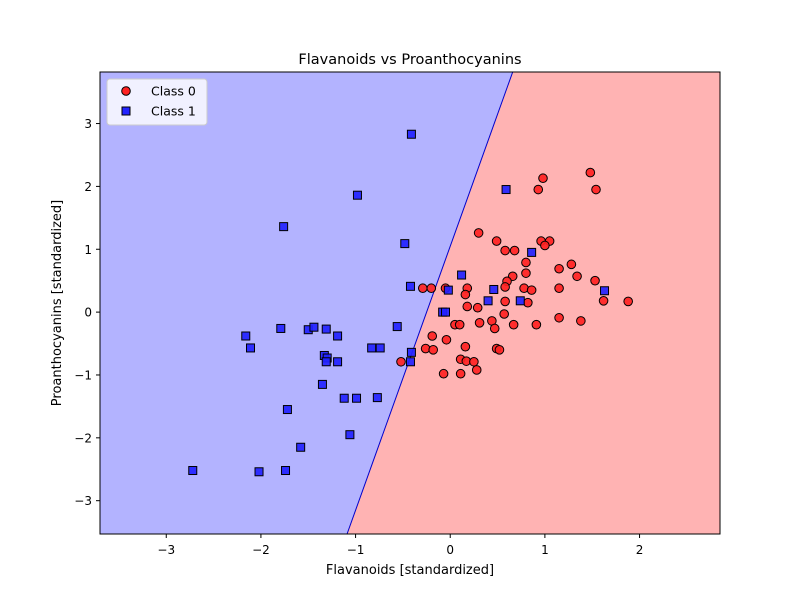 The width and height of the screenshot is (800, 604). What do you see at coordinates (88, 124) in the screenshot?
I see `y-tick-label: 3` at bounding box center [88, 124].